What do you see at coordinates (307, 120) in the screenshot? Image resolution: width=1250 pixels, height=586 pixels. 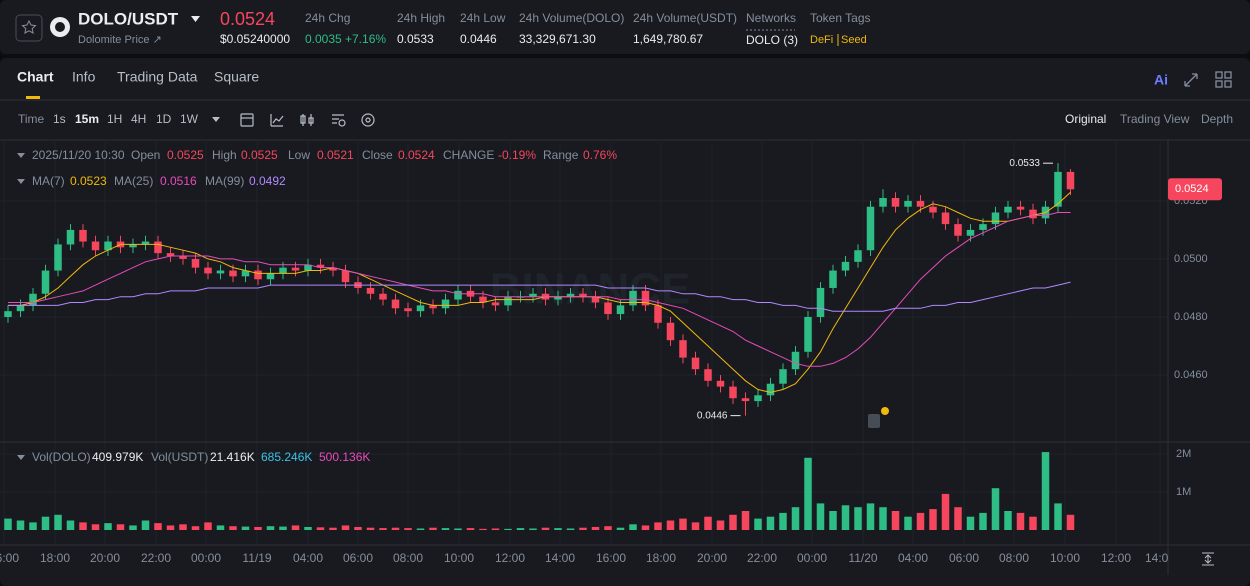 I see `toolbar-icons` at bounding box center [307, 120].